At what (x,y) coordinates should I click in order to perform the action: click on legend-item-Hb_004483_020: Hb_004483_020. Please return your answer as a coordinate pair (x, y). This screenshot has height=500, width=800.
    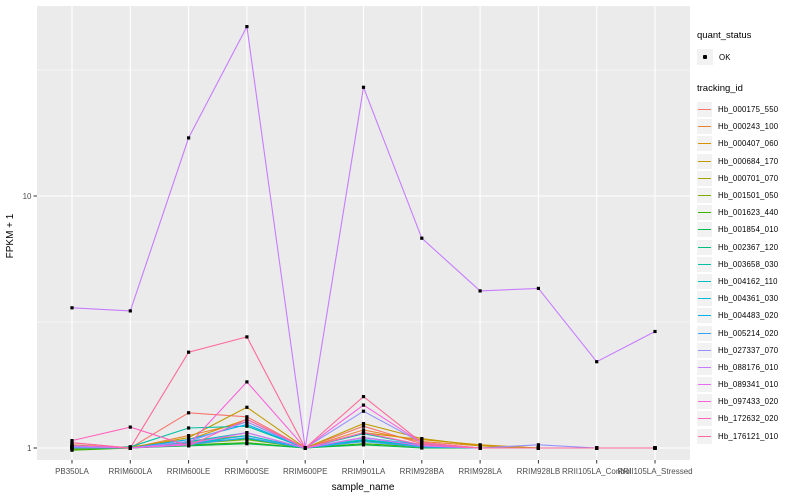
    Looking at the image, I should click on (747, 315).